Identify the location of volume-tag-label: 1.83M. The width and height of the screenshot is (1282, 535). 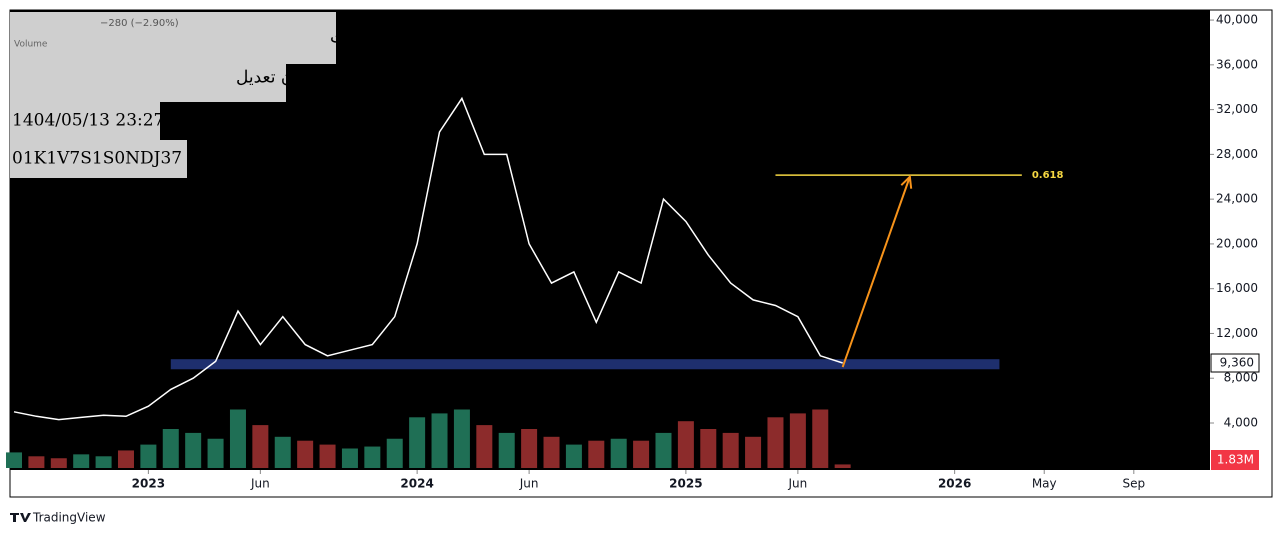
(1235, 460).